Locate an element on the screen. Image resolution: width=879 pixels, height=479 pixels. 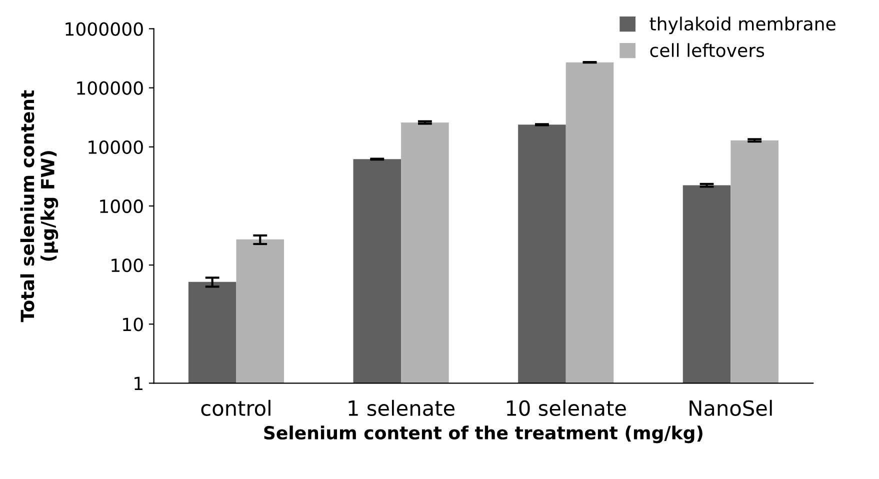
x-axis-title: Selenium content of the treatment (mg/kg) is located at coordinates (483, 435).